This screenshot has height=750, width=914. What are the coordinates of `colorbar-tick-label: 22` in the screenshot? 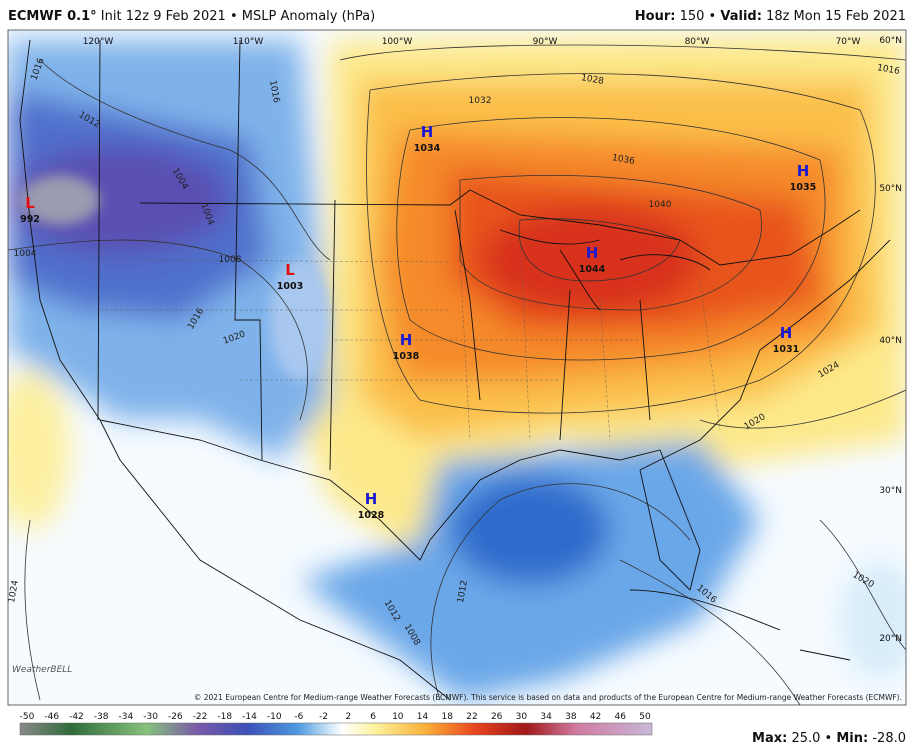 It's located at (471, 717).